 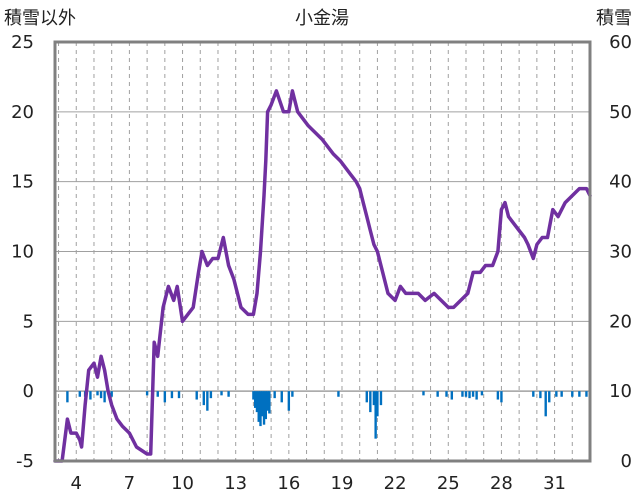 I want to click on x-tick-label: 16, so click(x=288, y=483).